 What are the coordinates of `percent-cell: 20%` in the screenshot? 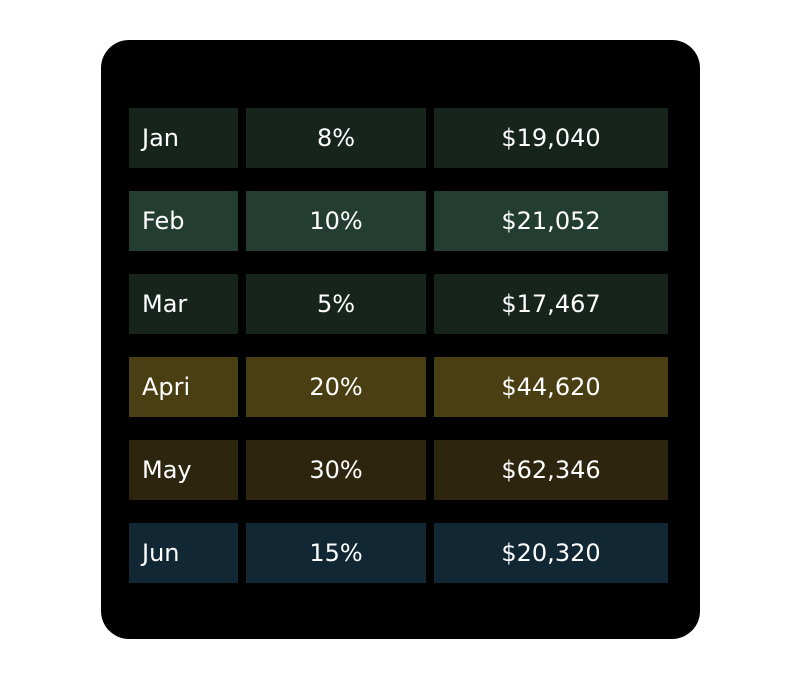 It's located at (336, 387).